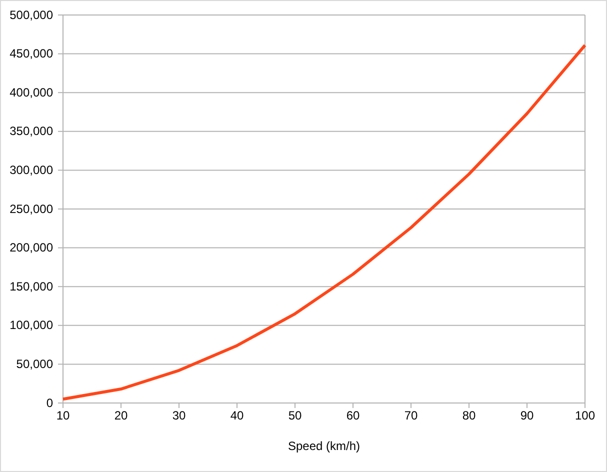 The height and width of the screenshot is (472, 607). I want to click on x-tick-label: 80, so click(469, 415).